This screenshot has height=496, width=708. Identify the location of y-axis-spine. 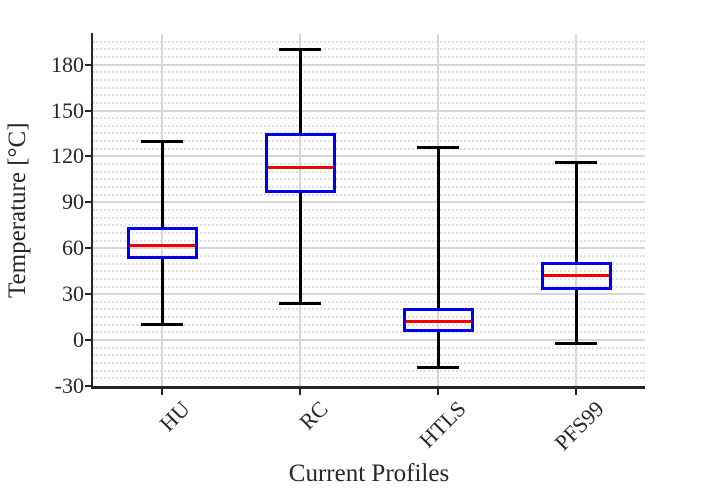
(92, 211).